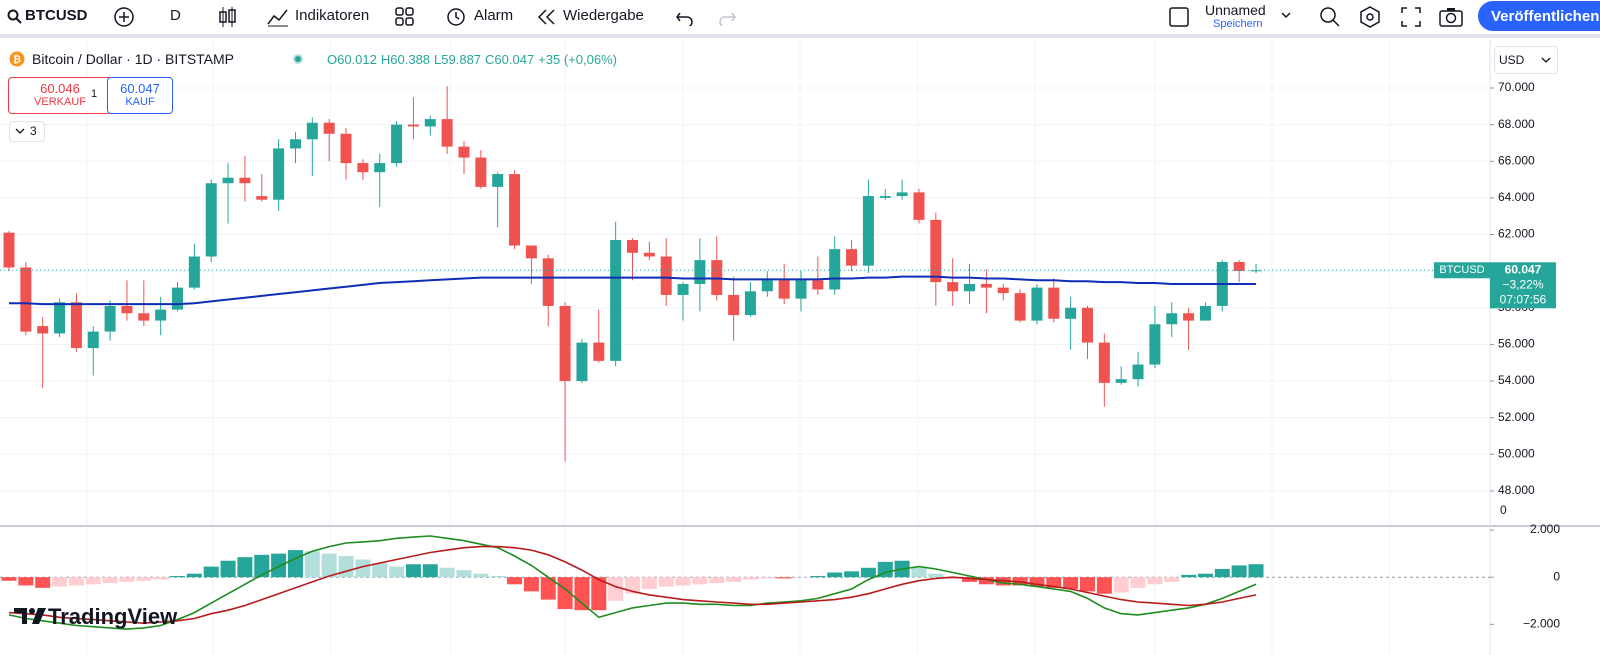 This screenshot has width=1600, height=655. Describe the element at coordinates (1411, 17) in the screenshot. I see `fullscreen` at that location.